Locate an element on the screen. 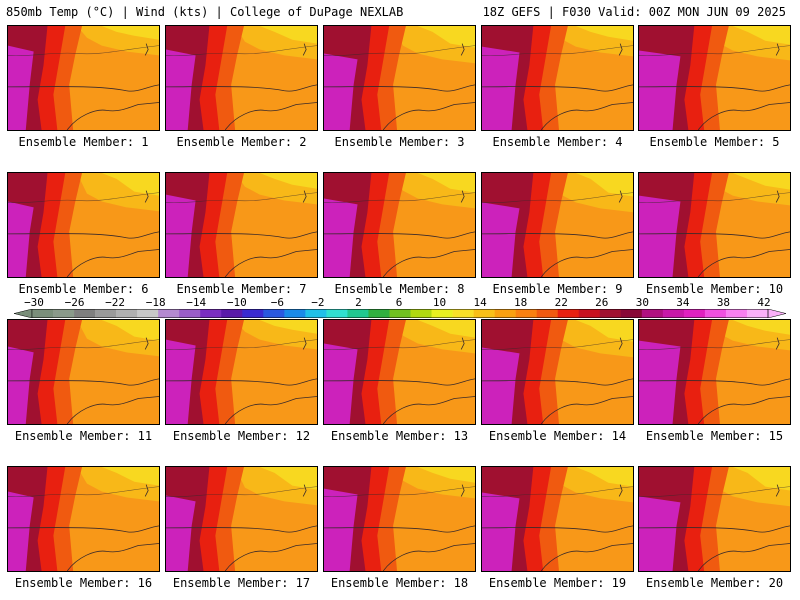  colorbar-tick-label: 6 is located at coordinates (399, 302).